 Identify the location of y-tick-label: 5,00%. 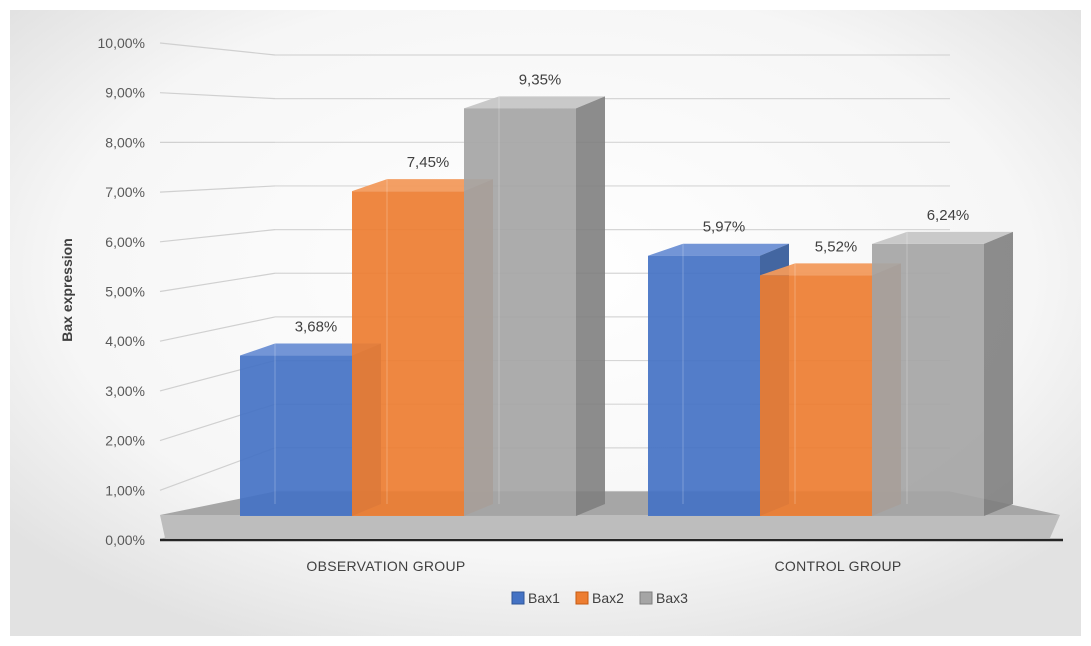
(125, 292).